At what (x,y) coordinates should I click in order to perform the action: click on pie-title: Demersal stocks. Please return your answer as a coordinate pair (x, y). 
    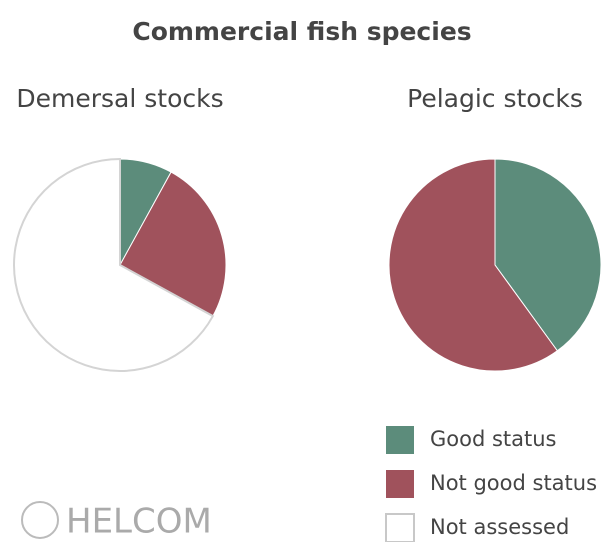
    Looking at the image, I should click on (119, 98).